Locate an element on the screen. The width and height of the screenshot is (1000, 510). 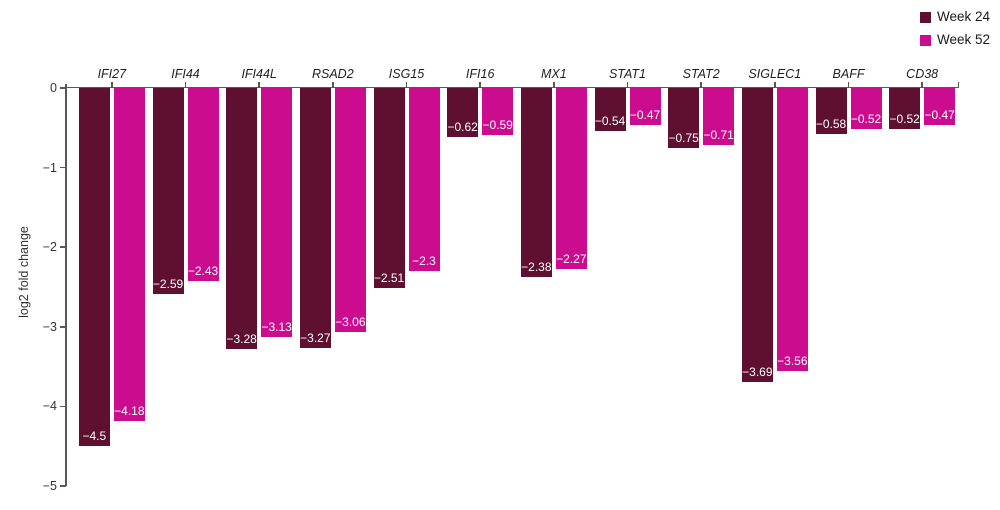
legend-swatch-week24 is located at coordinates (925, 17).